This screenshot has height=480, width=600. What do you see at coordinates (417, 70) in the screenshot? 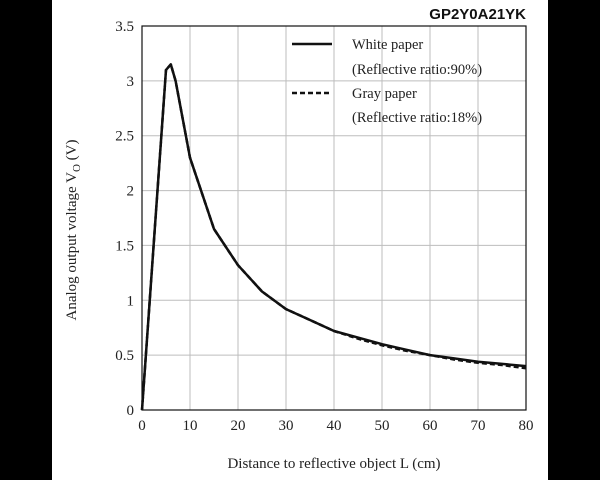
I see `legend-sublabel-white-paper: (Reflective ratio:90%)` at bounding box center [417, 70].